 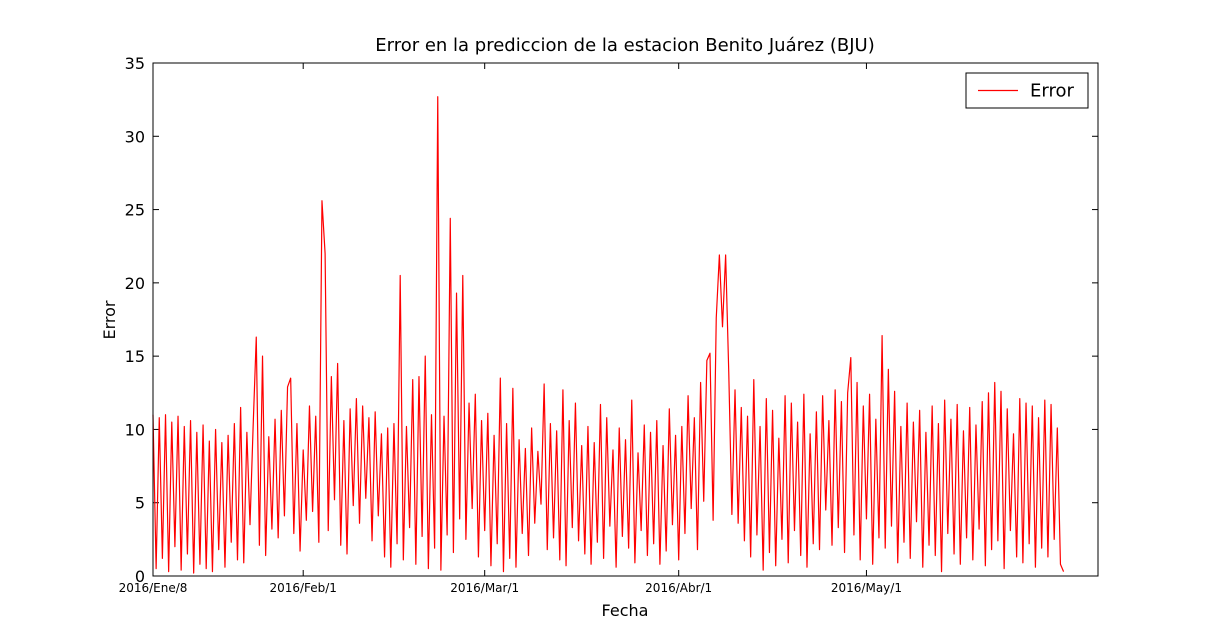 I want to click on x-tick-label: 2016/Abr/1, so click(x=678, y=588).